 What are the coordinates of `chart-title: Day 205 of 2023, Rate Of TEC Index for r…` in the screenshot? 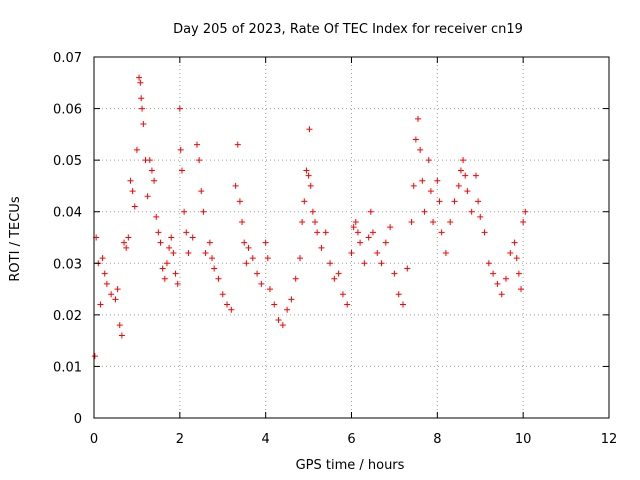 It's located at (348, 29).